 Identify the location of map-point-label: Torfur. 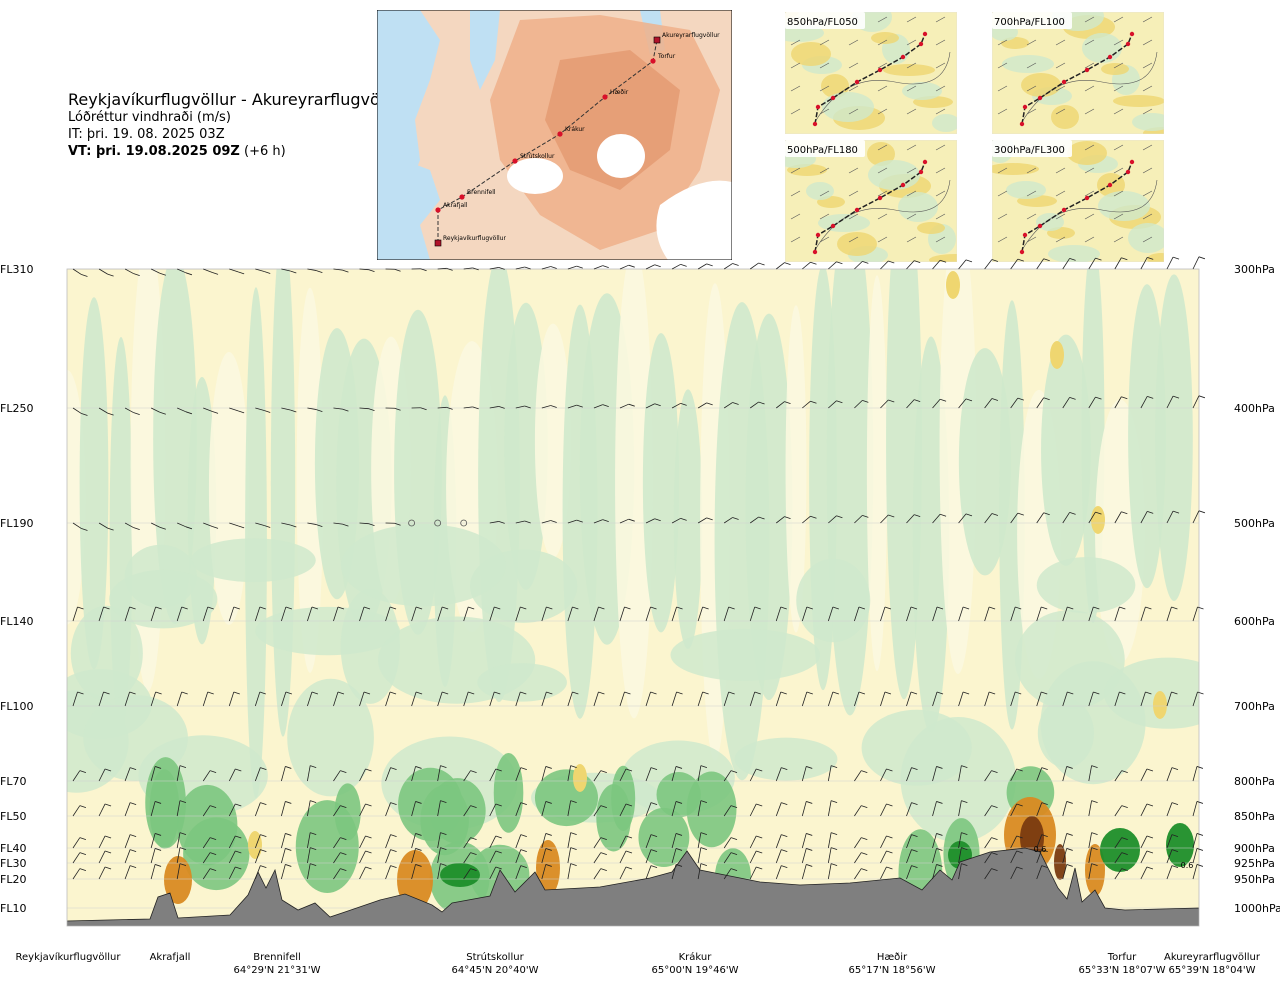
(666, 56).